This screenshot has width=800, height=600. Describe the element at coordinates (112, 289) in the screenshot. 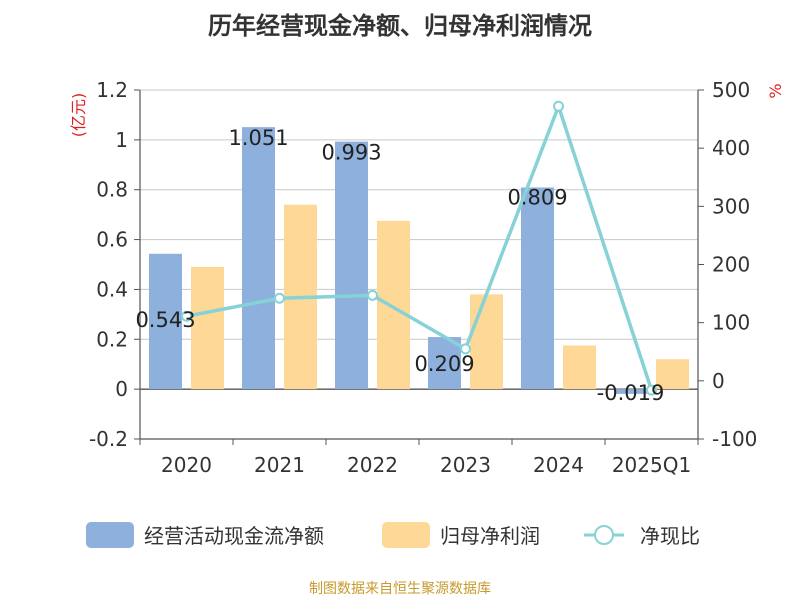

I see `left-tick-label: 0.4` at that location.